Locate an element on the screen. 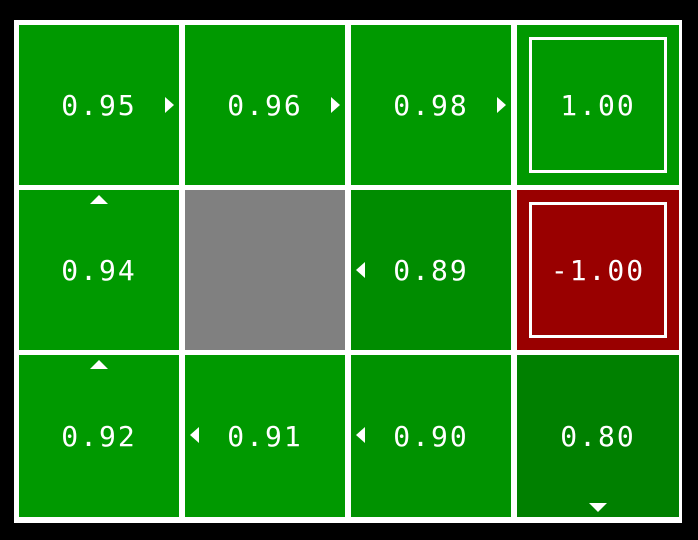 The width and height of the screenshot is (698, 540). state-value: 0.91 is located at coordinates (265, 436).